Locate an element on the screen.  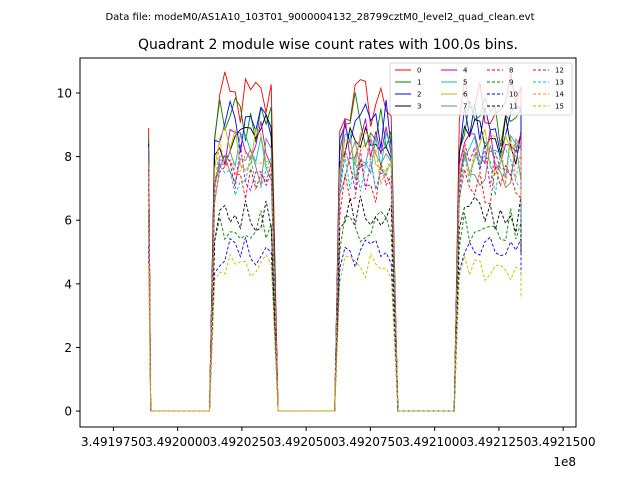
legend-label-11: 11 is located at coordinates (513, 107).